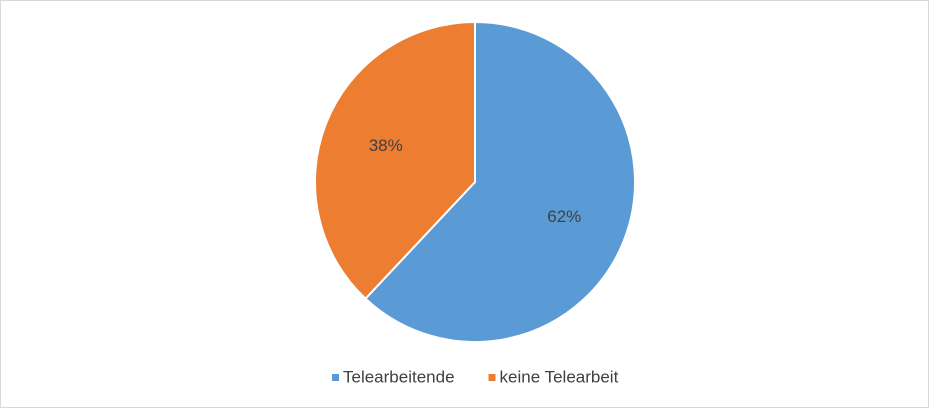 The height and width of the screenshot is (408, 929). Describe the element at coordinates (399, 376) in the screenshot. I see `legend-label: Telearbeitende` at that location.